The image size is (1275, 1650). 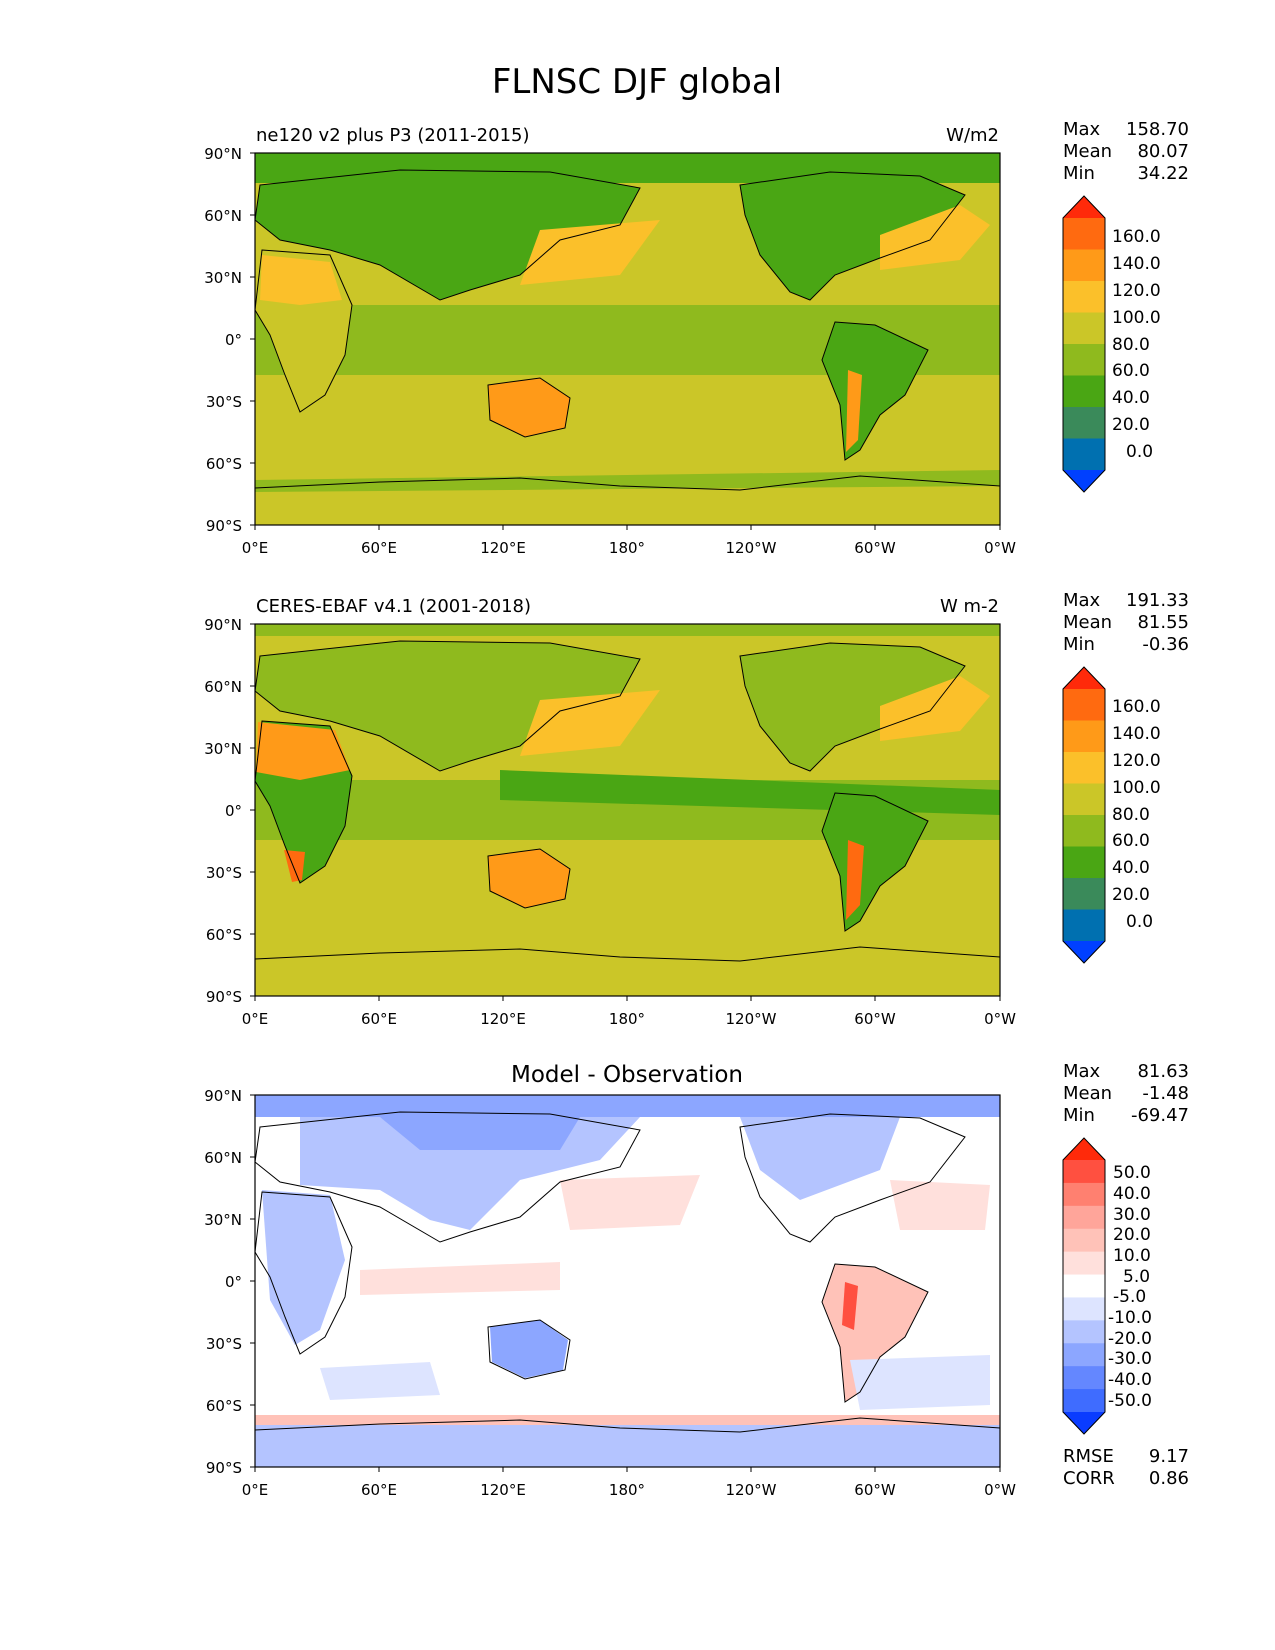 What do you see at coordinates (1130, 1339) in the screenshot?
I see `colorbar-tick-label: -20.0` at bounding box center [1130, 1339].